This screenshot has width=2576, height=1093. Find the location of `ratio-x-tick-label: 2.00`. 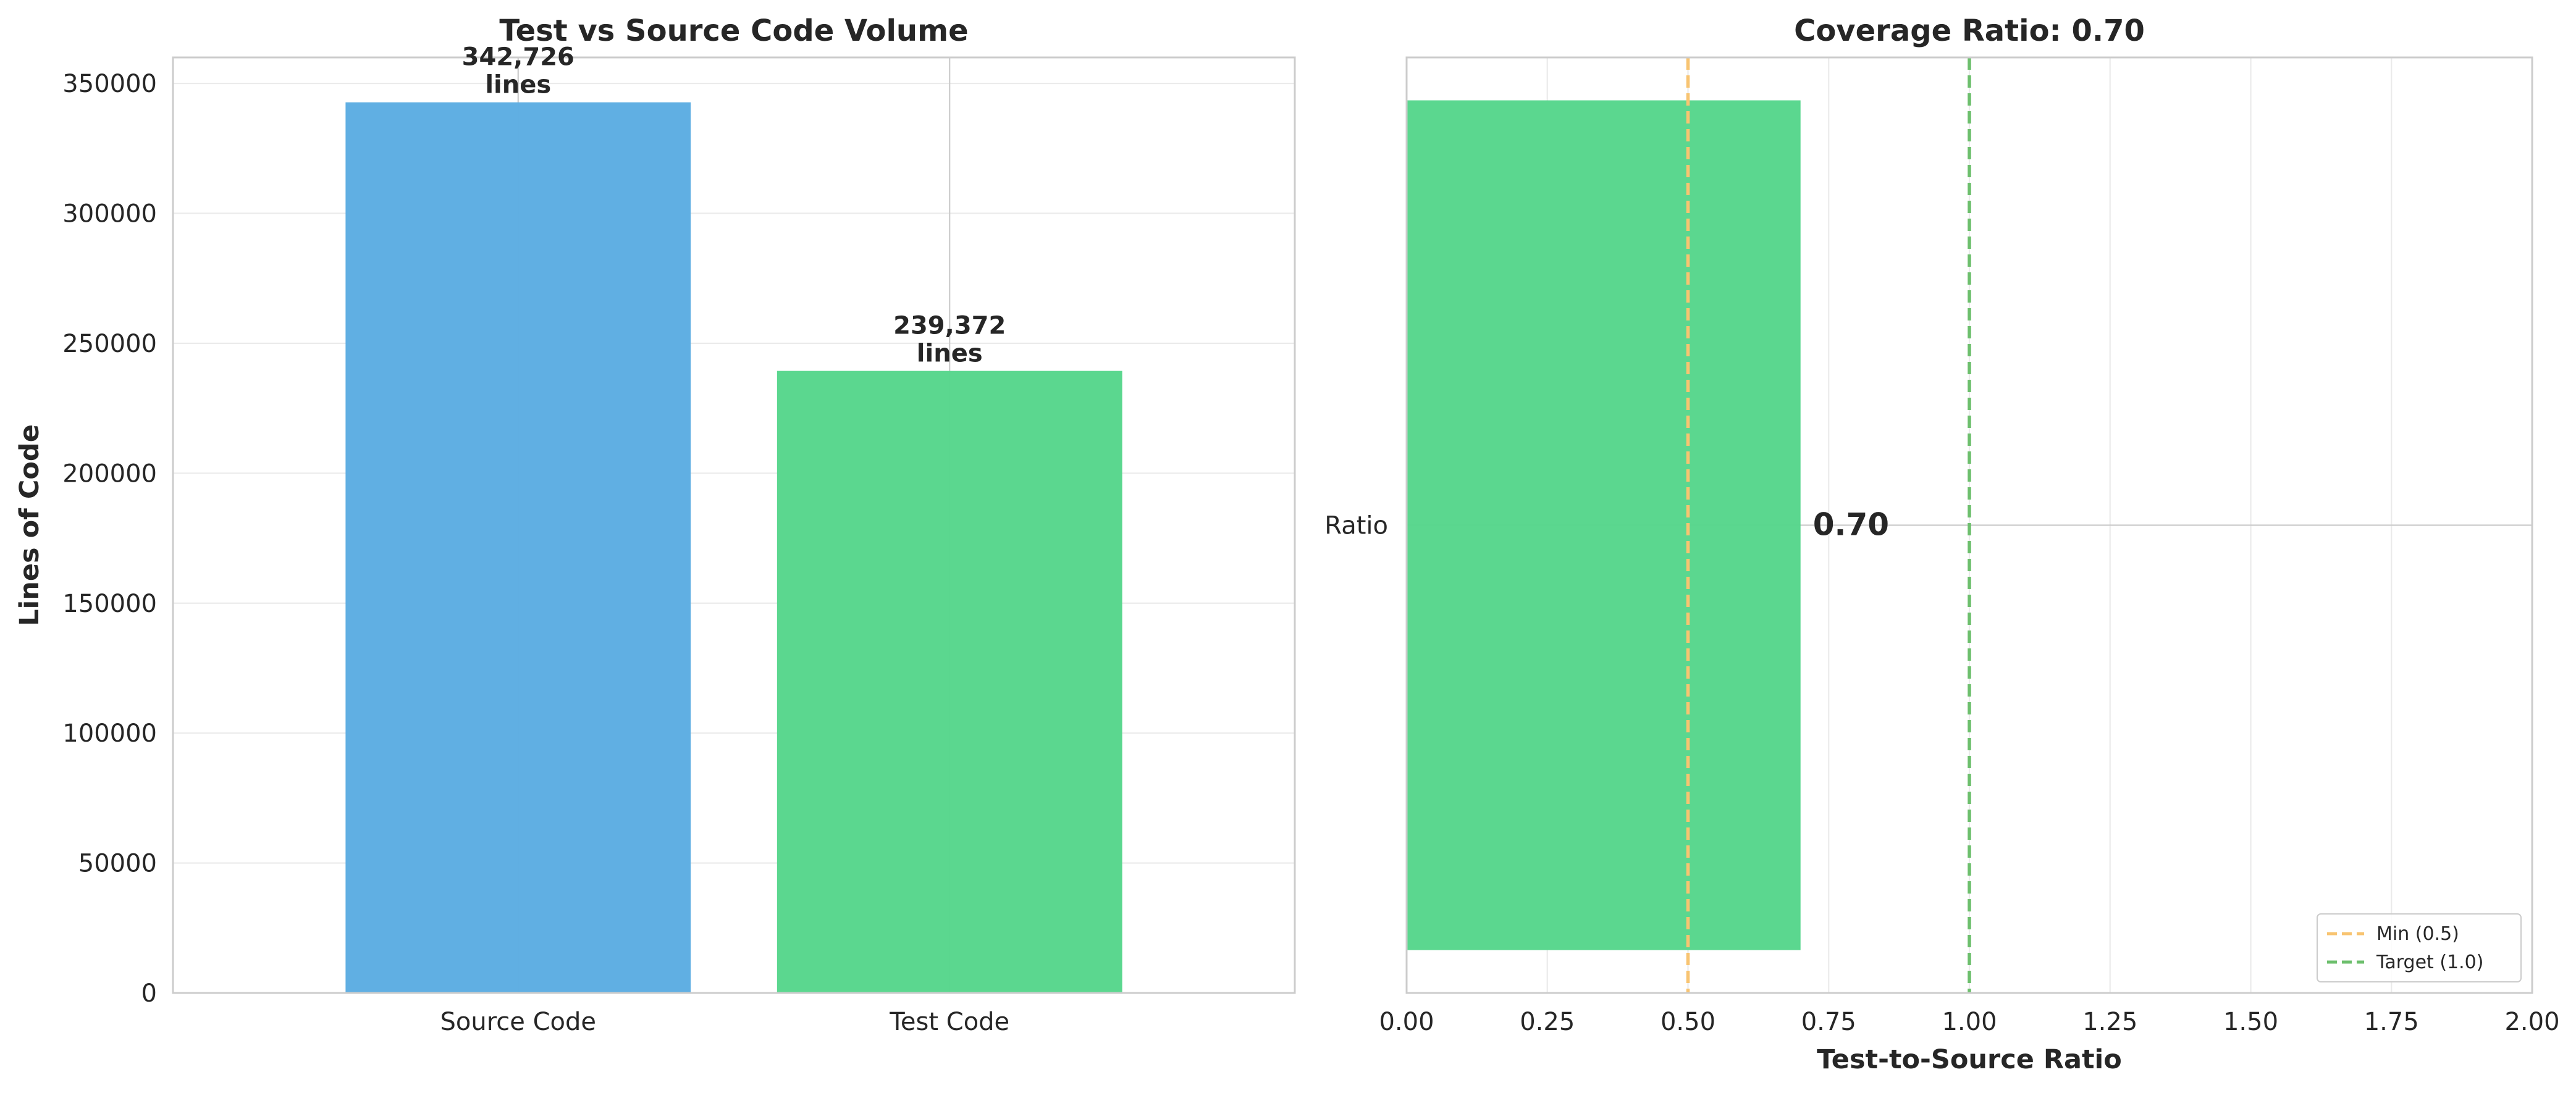

ratio-x-tick-label: 2.00 is located at coordinates (2531, 1022).